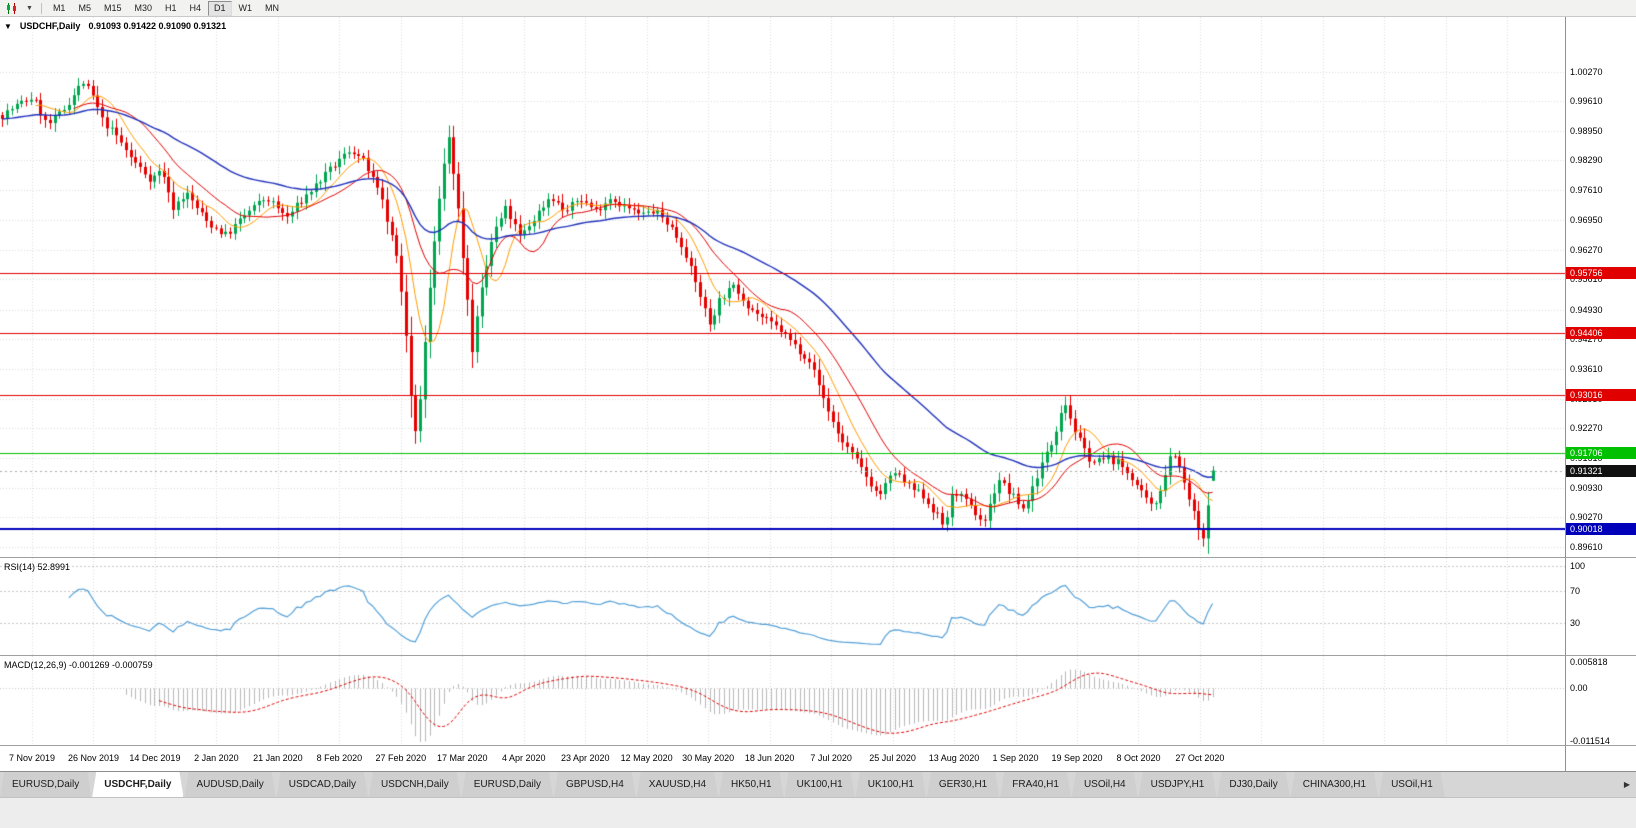 This screenshot has height=828, width=1636. I want to click on chart-tab: USDCAD,Daily, so click(322, 784).